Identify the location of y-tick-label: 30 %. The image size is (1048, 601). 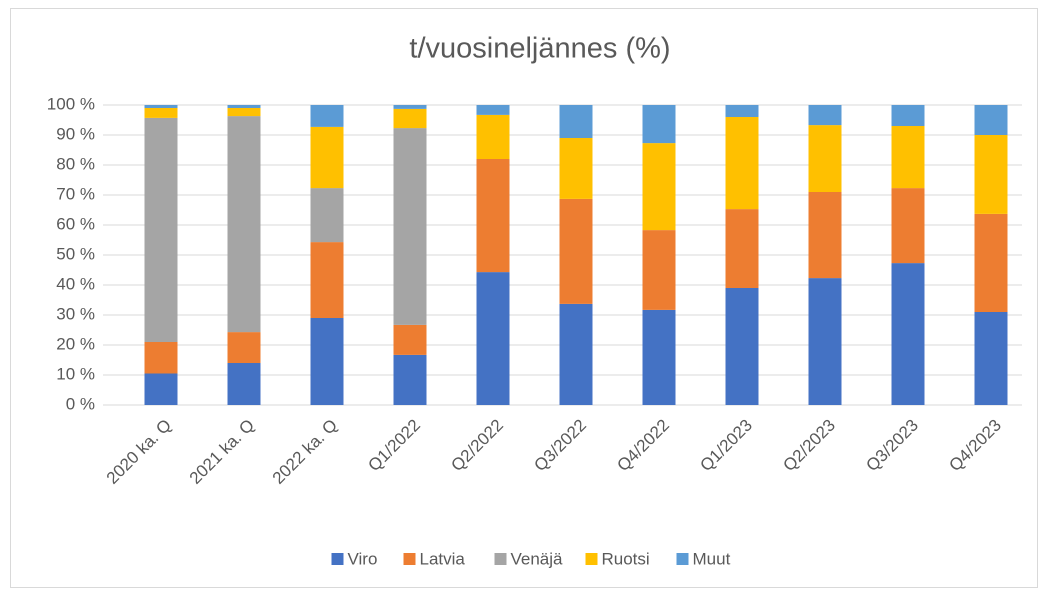
(75, 313).